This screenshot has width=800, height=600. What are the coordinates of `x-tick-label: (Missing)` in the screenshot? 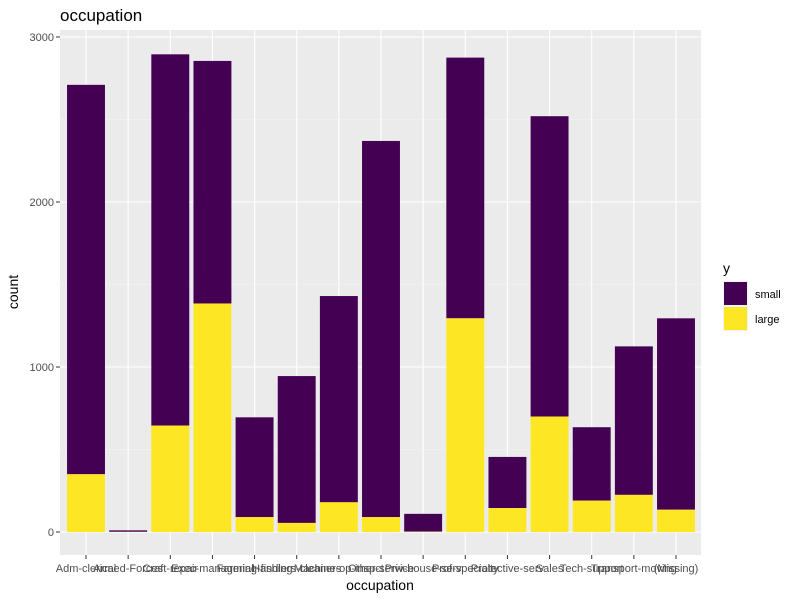 It's located at (676, 569).